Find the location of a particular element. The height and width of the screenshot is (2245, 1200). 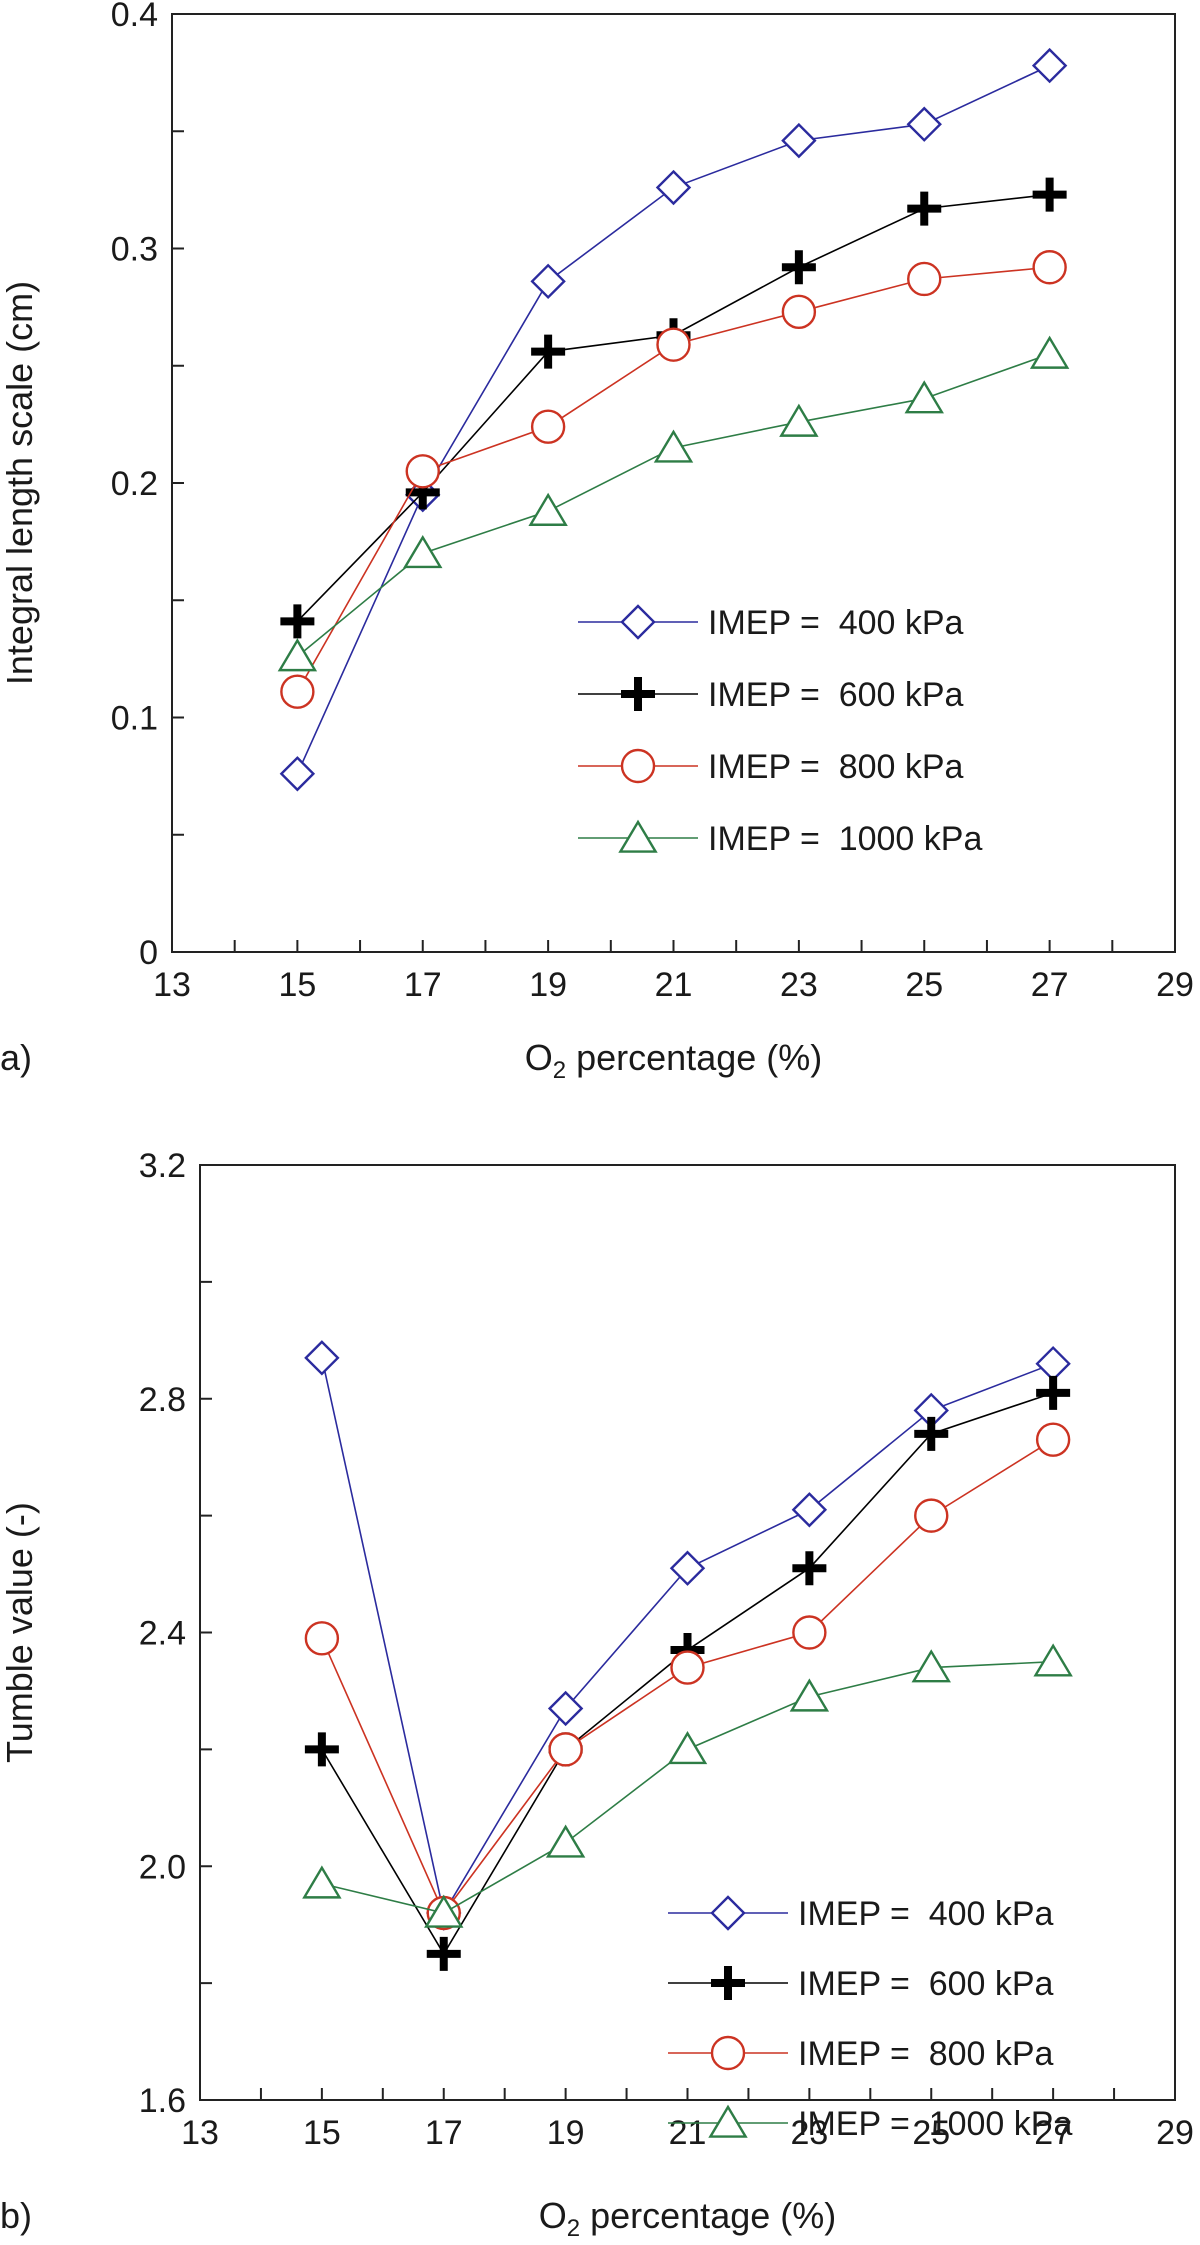

legend-label: IMEP = 400 kPa is located at coordinates (836, 623).